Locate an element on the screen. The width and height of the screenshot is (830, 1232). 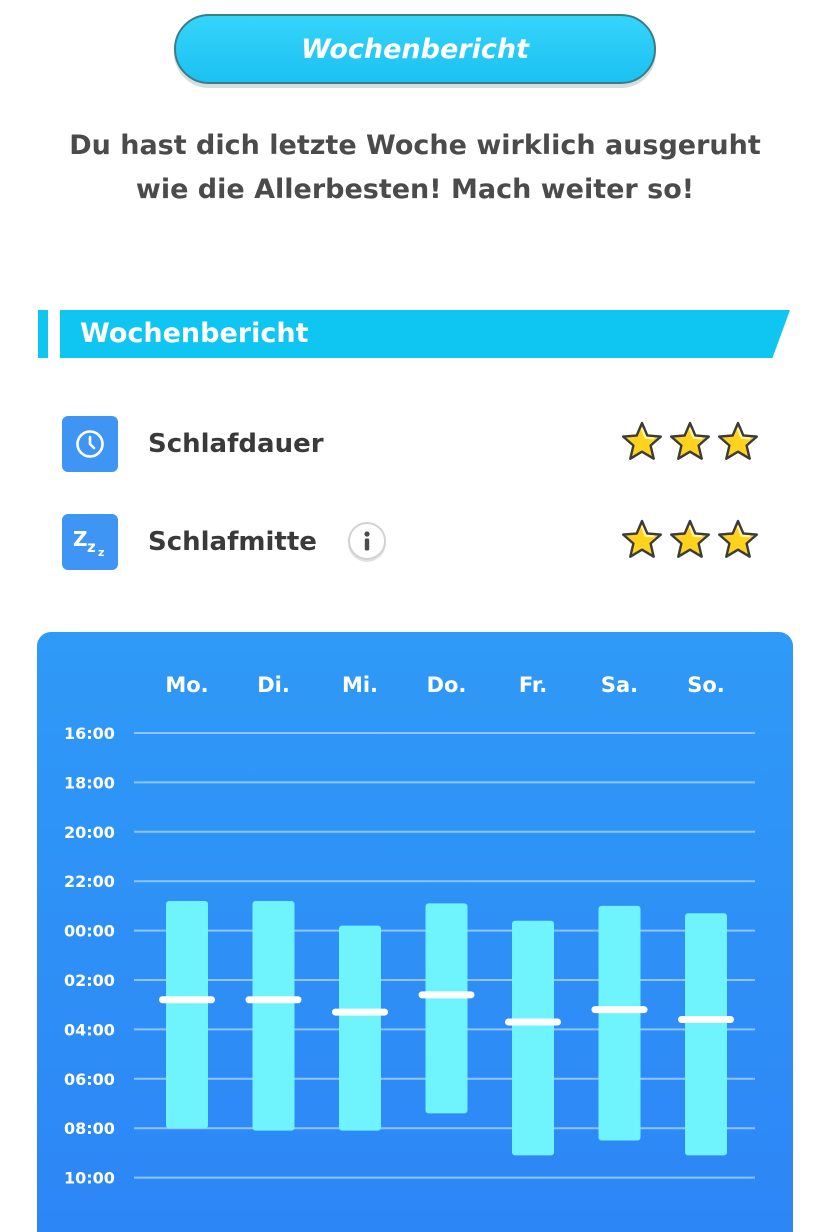
header-banner: Wochenbericht is located at coordinates (415, 49).